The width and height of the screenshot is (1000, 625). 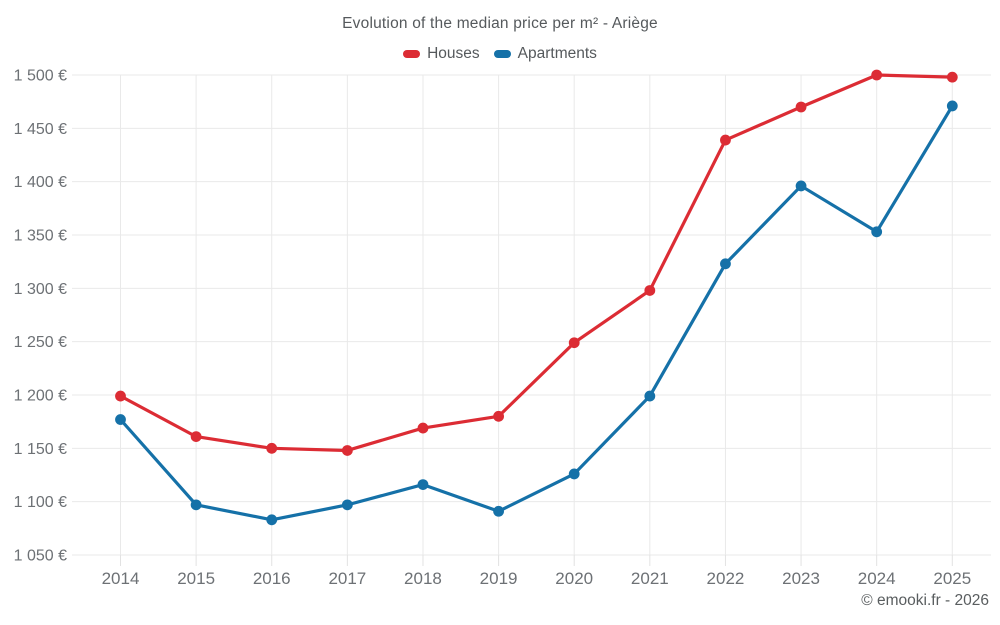 I want to click on legend-item-houses: Houses, so click(x=441, y=54).